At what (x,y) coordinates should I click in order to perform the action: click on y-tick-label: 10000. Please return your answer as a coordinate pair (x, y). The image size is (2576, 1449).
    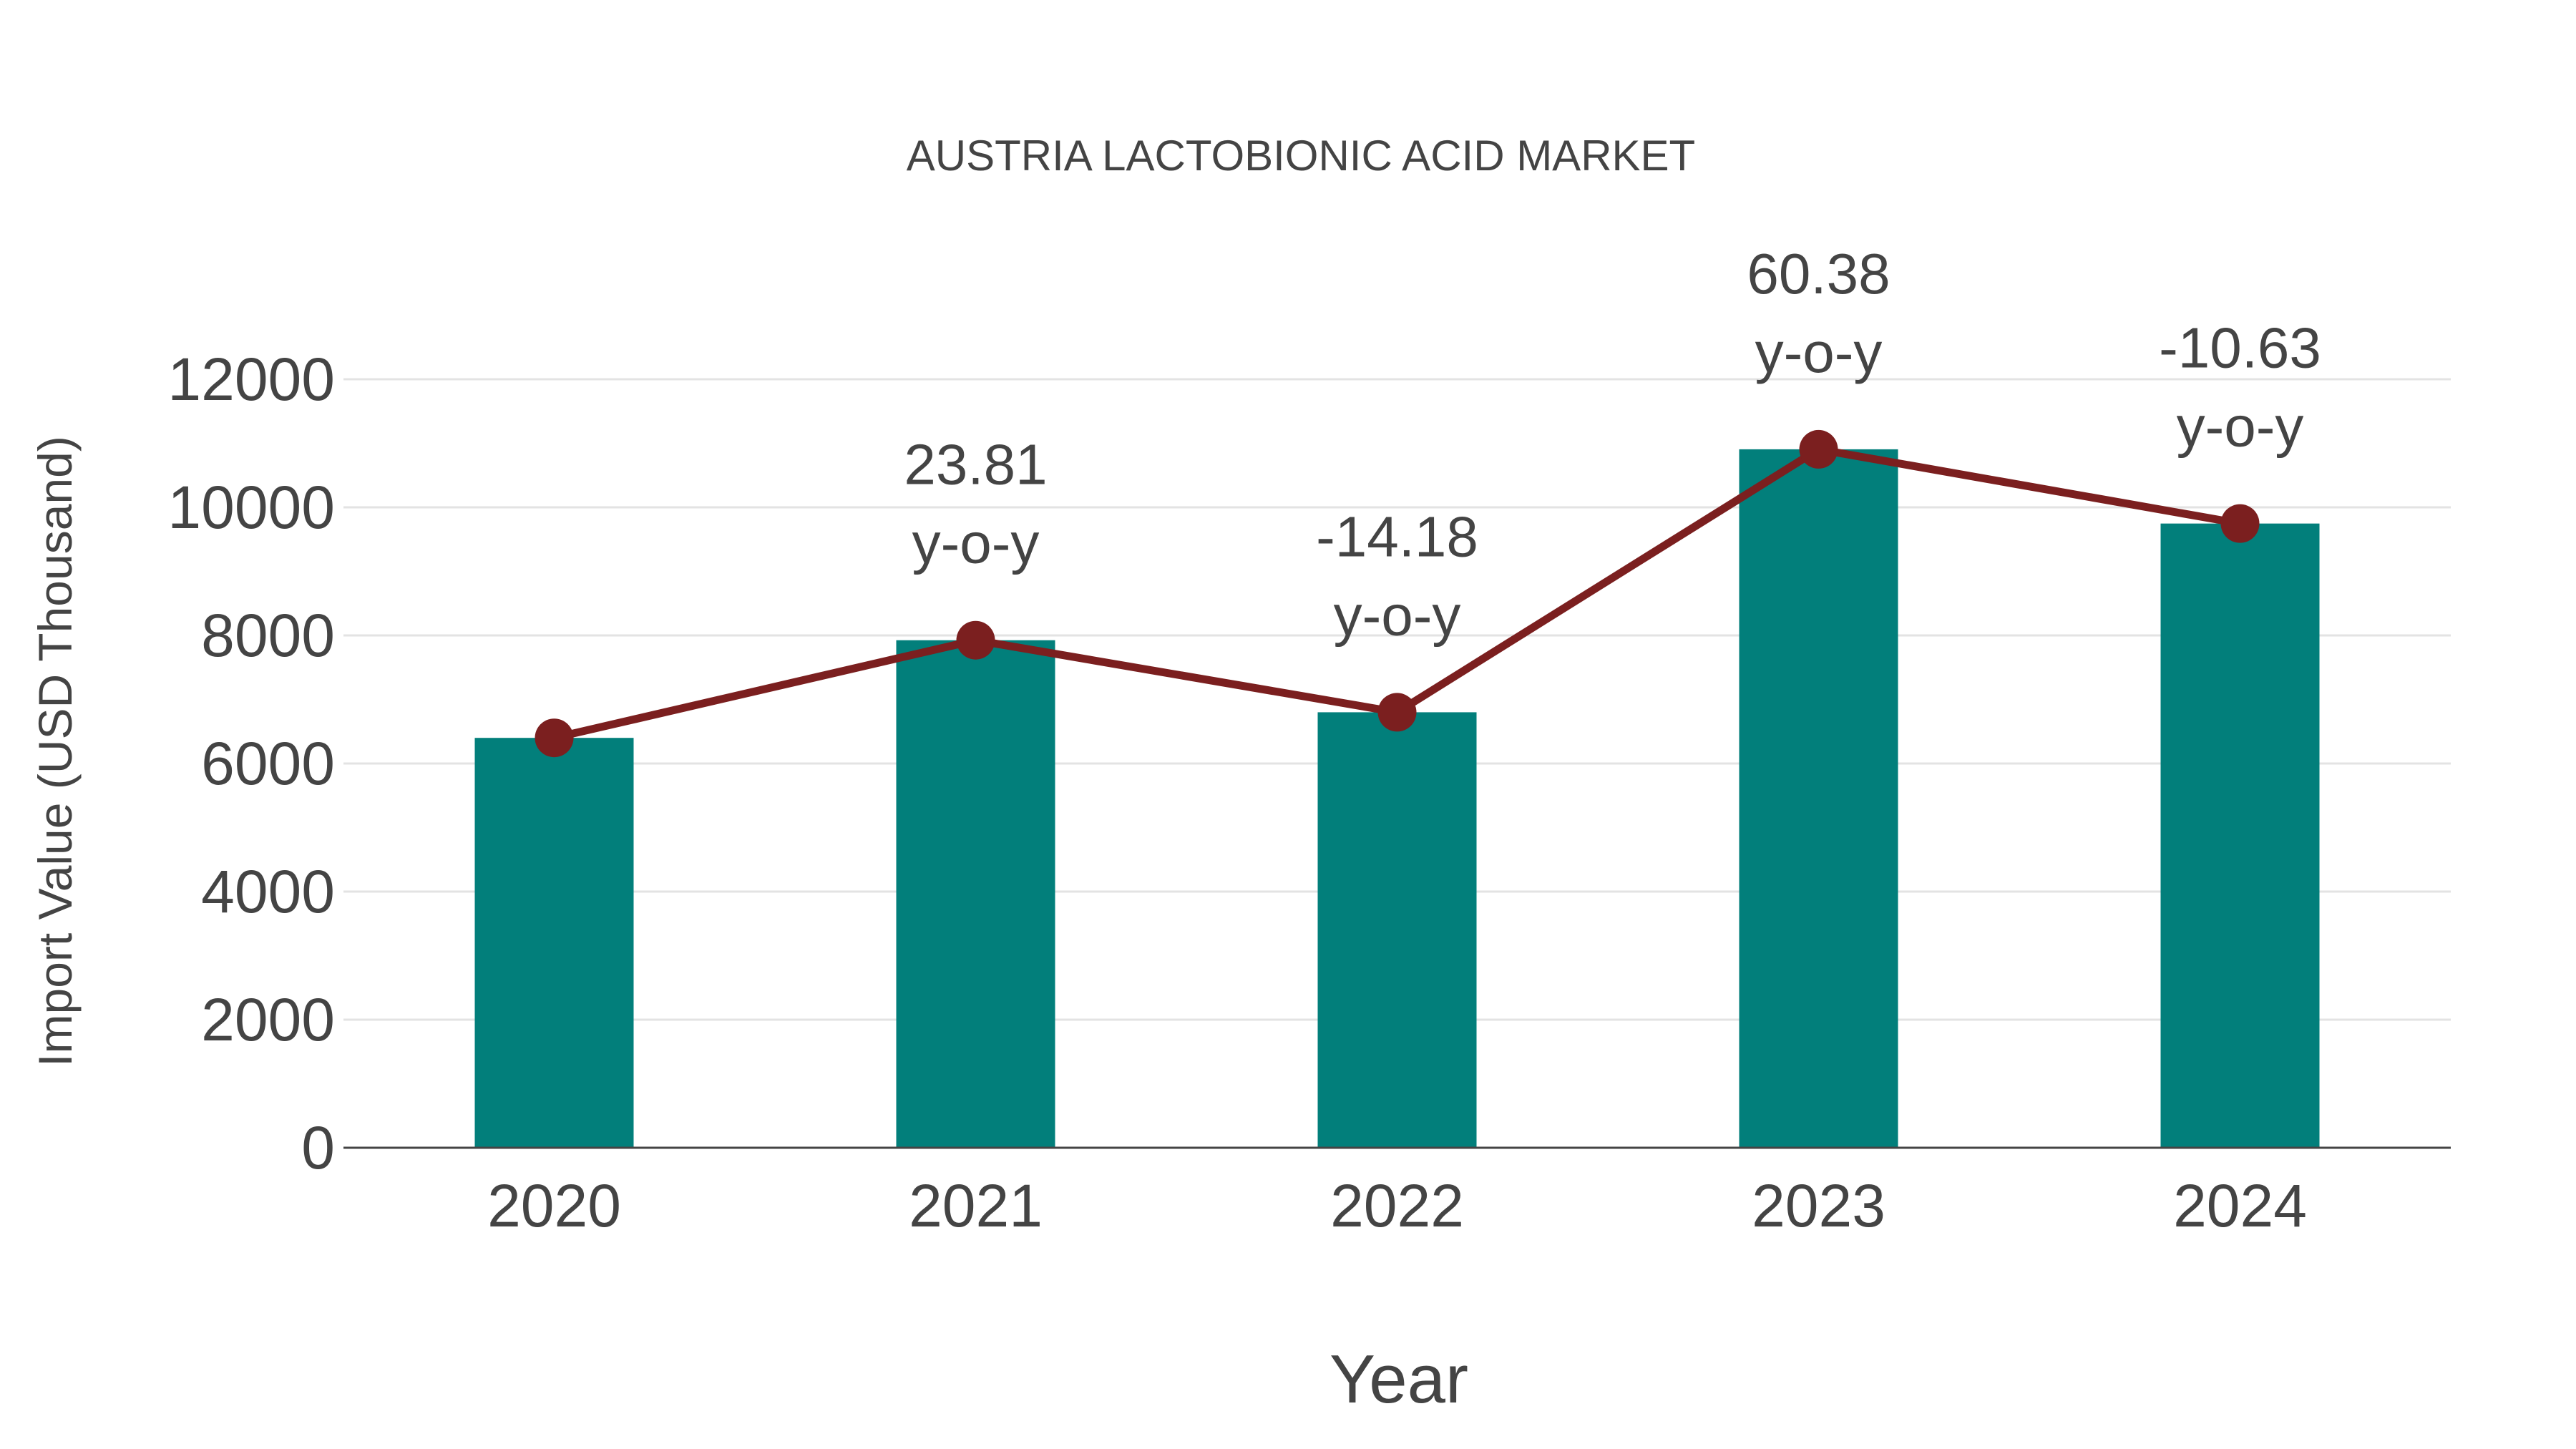
    Looking at the image, I should click on (251, 507).